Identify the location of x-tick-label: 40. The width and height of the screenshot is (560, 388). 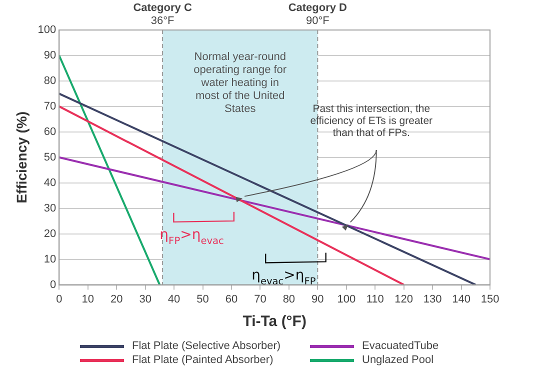
(174, 299).